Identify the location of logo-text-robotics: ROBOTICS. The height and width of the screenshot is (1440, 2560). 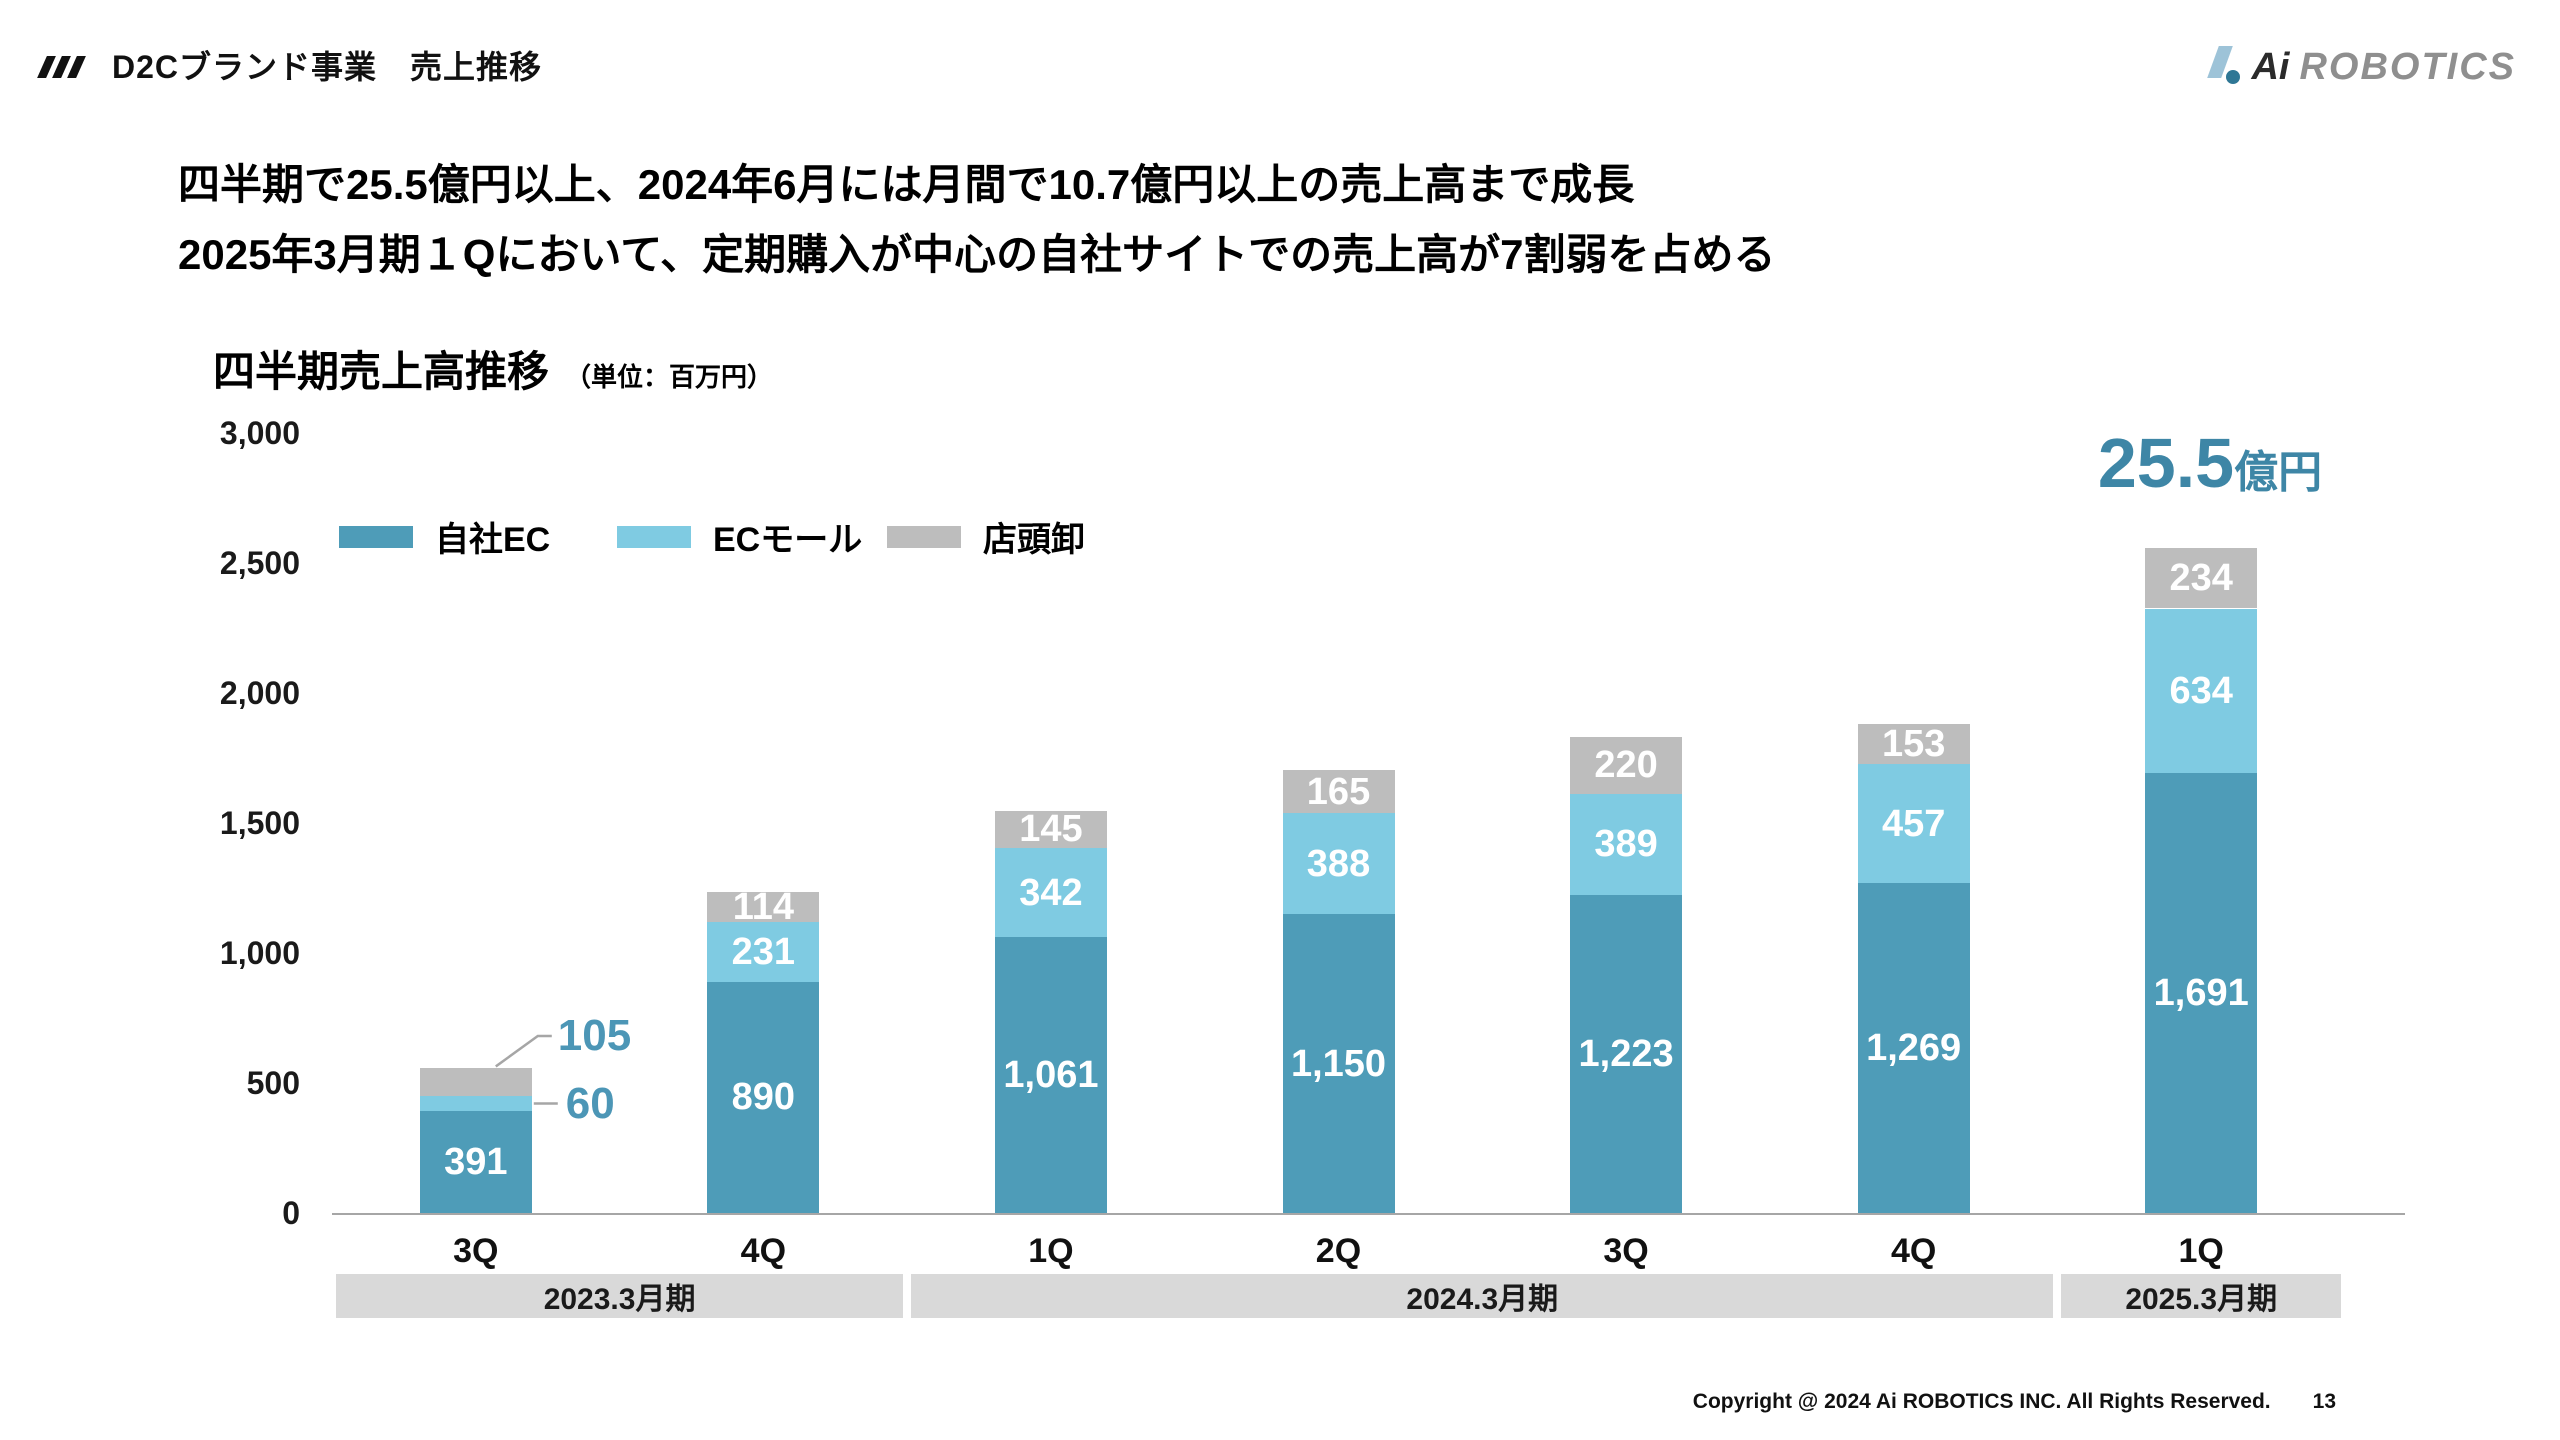
(2407, 67).